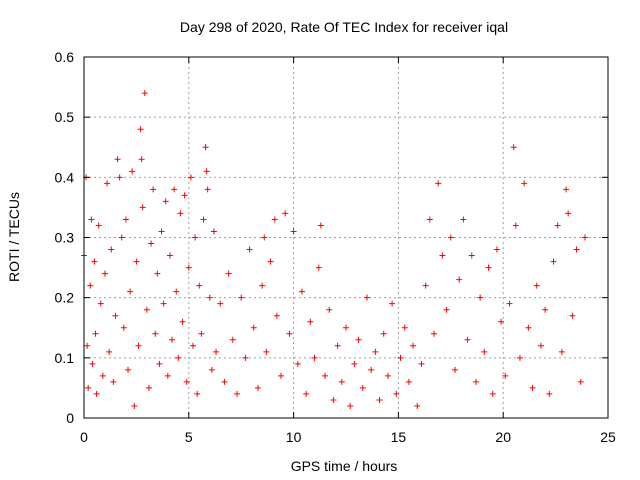  Describe the element at coordinates (65, 177) in the screenshot. I see `y-tick-label: 0.4` at that location.